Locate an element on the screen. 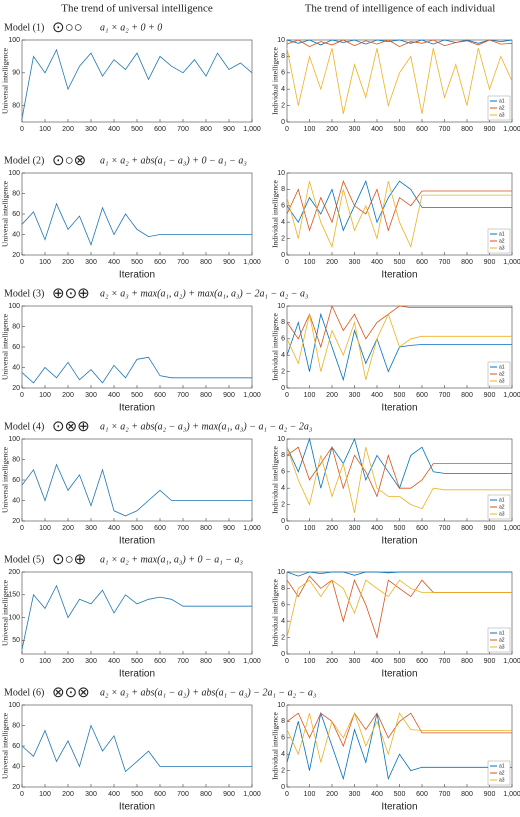  y-axis-title: Universal intelligence is located at coordinates (5, 479).